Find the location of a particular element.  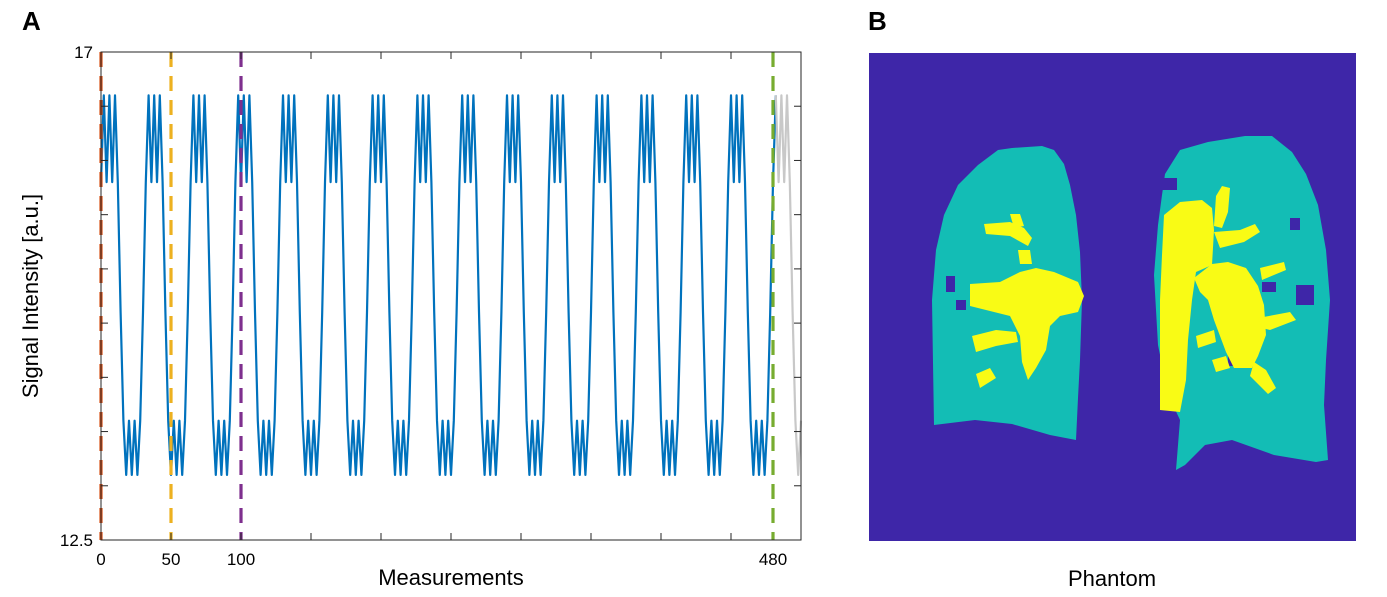

x-tick-label: 480 is located at coordinates (773, 559).